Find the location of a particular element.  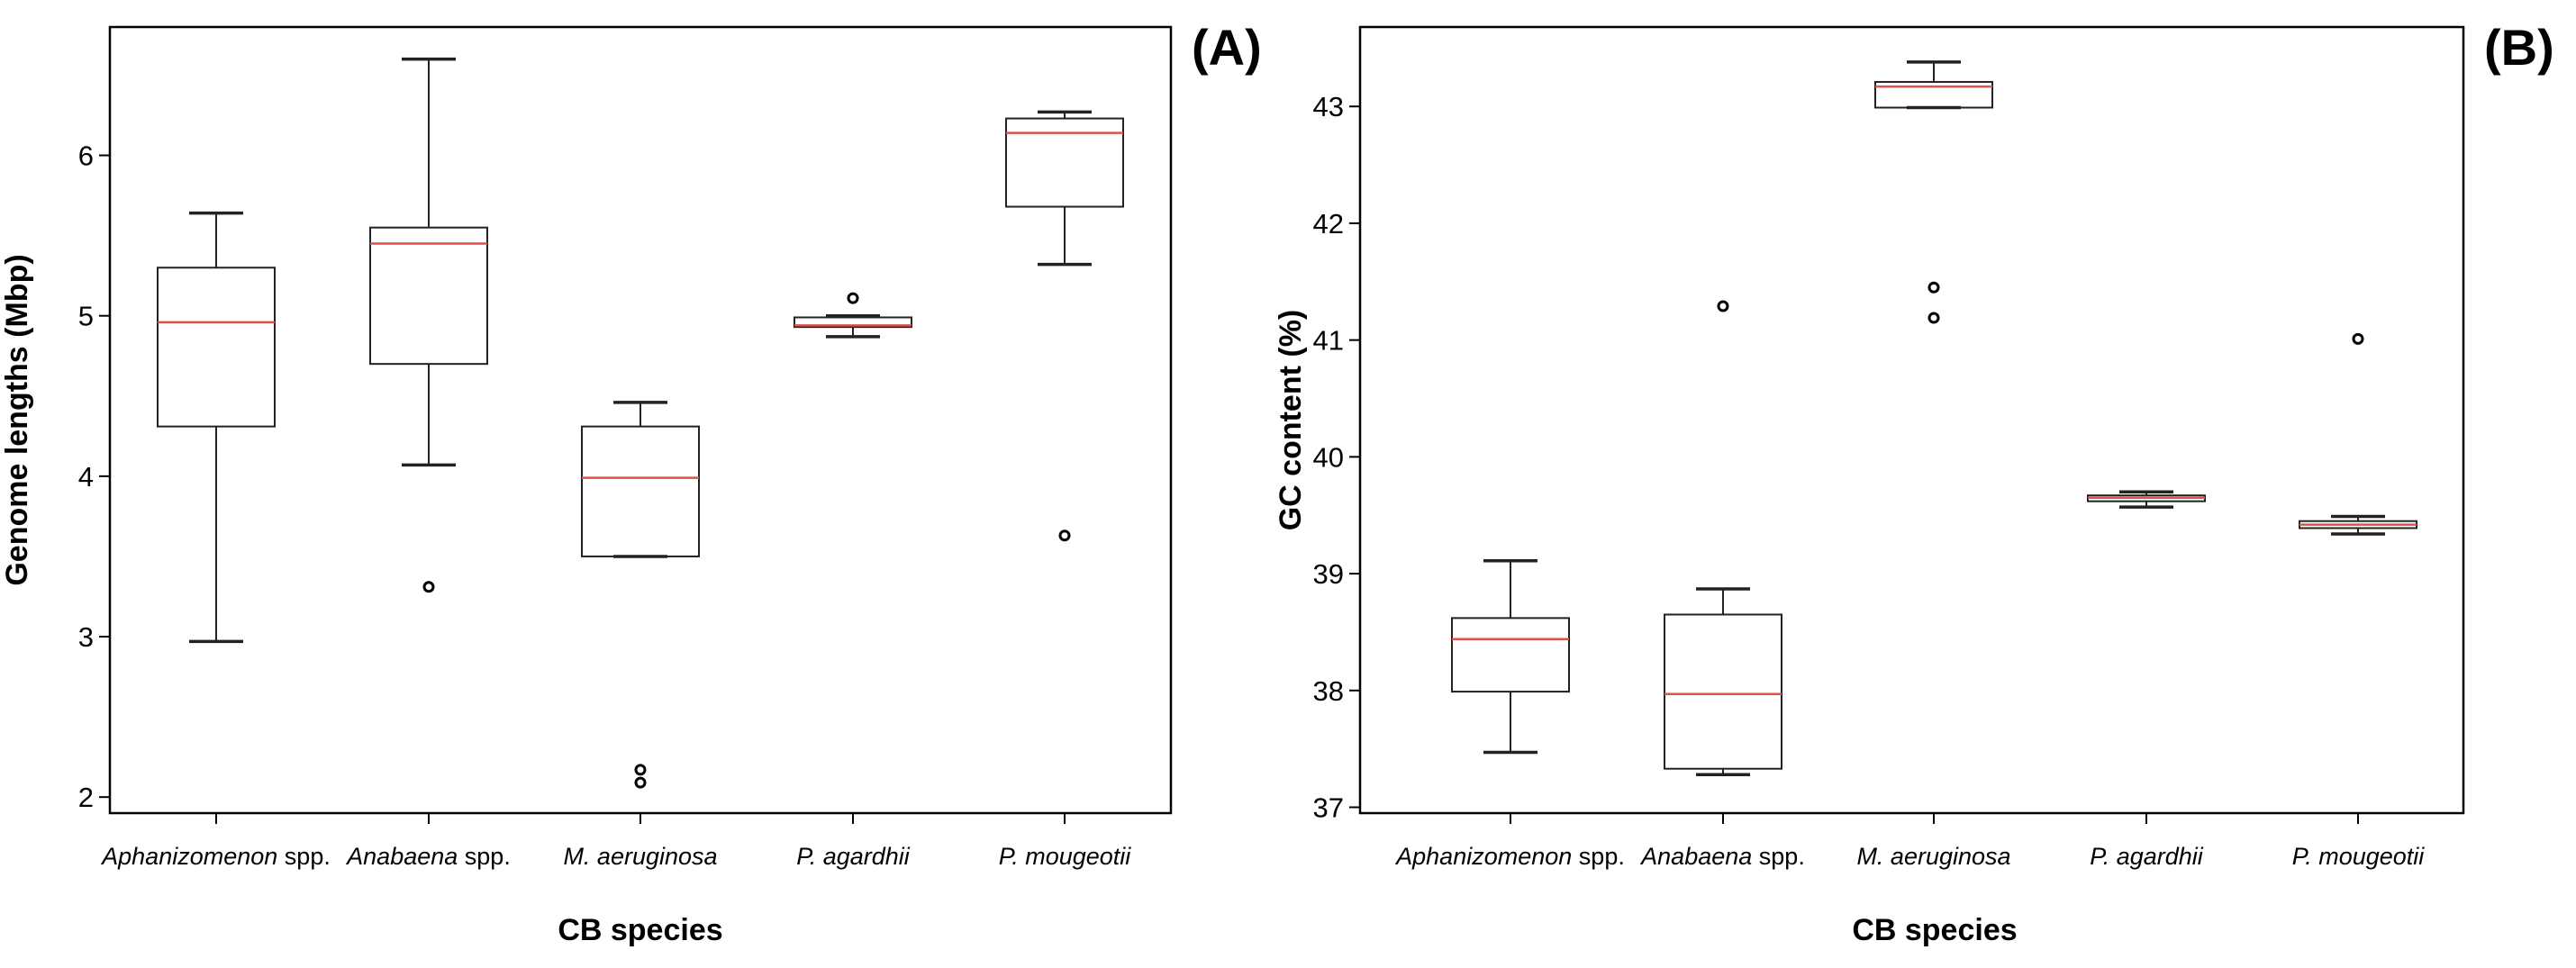

y-tick-label: 39 is located at coordinates (1328, 574).